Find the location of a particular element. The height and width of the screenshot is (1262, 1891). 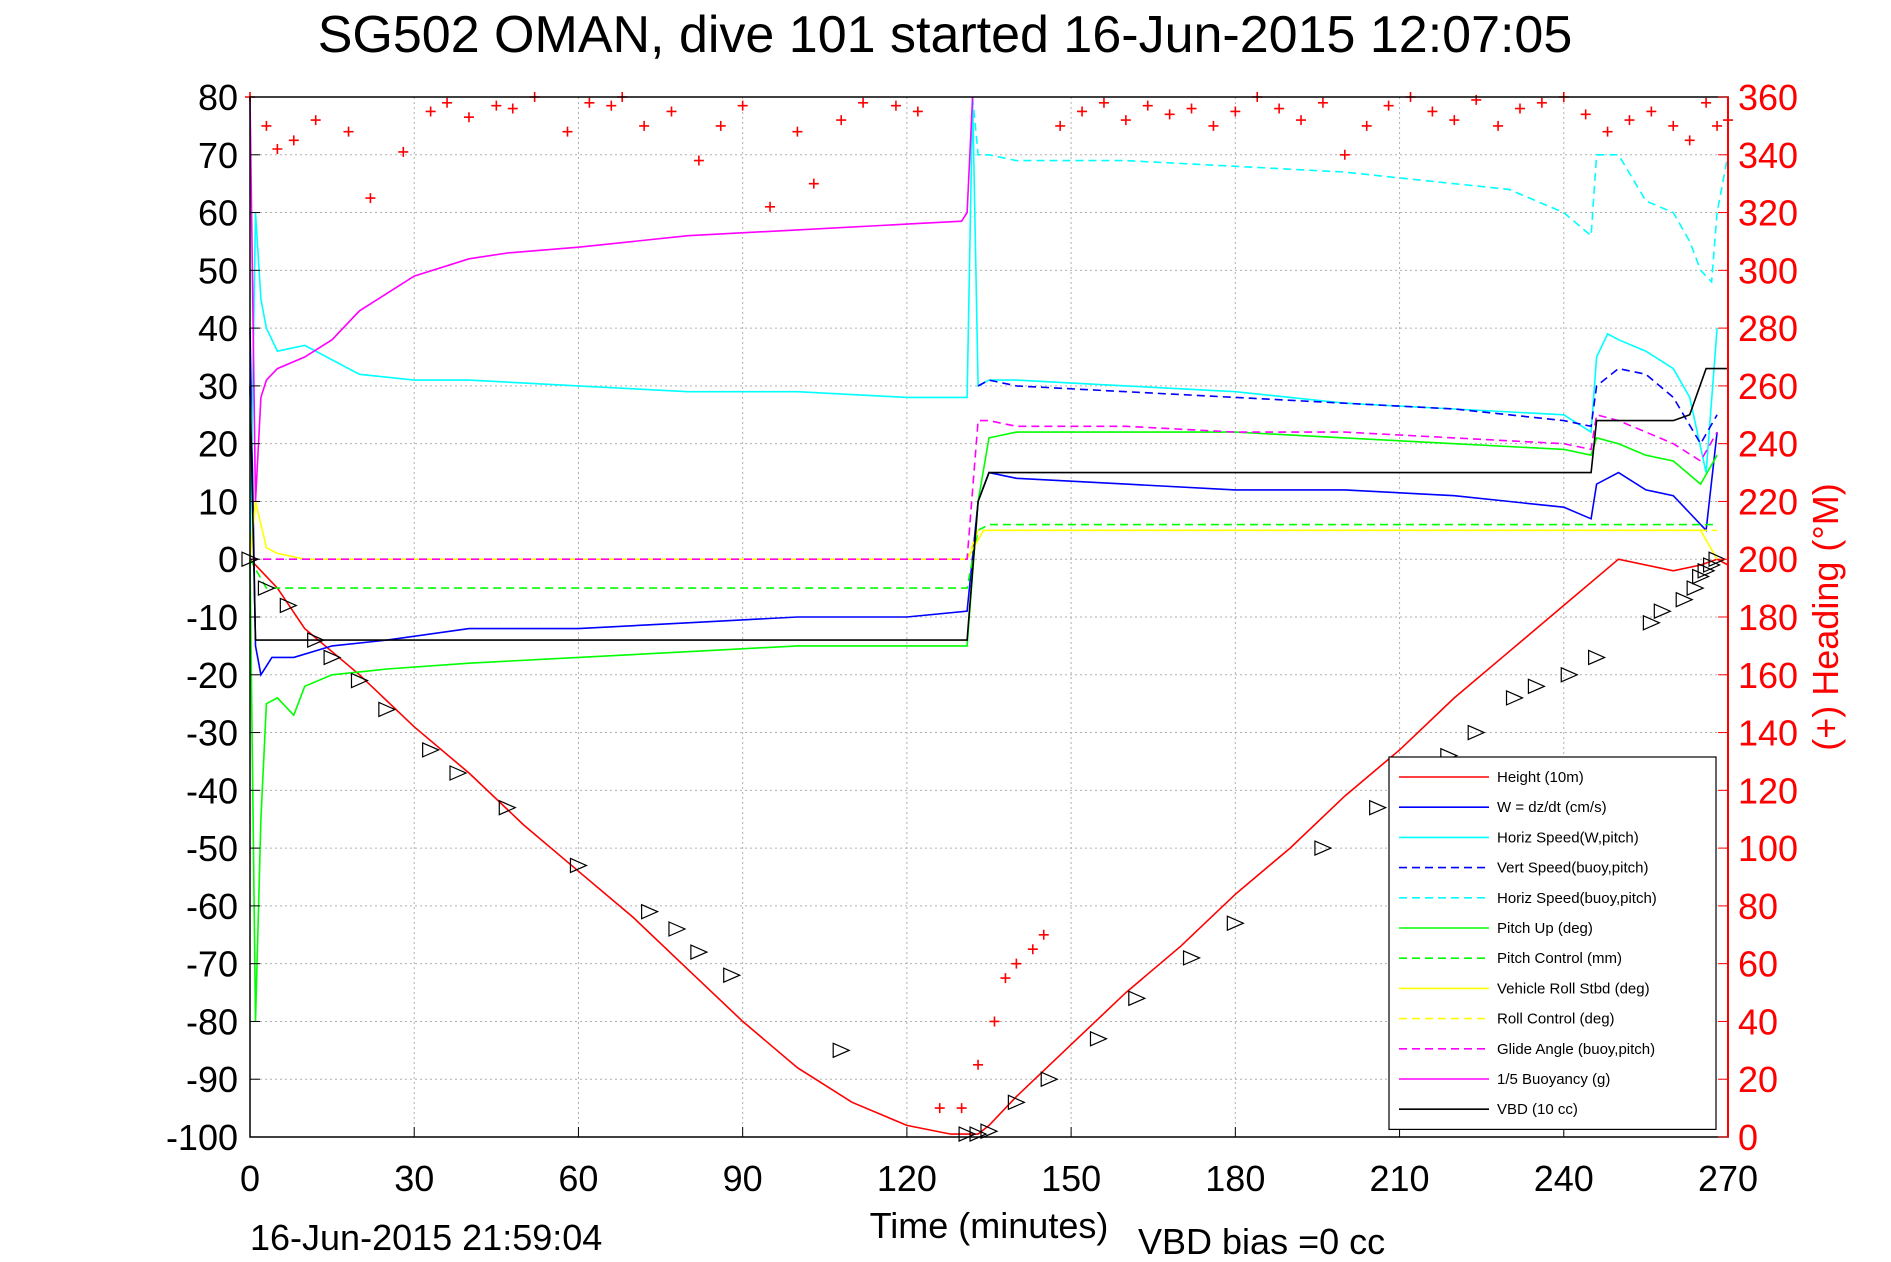

right-axis-label: (+) Heading (°M) is located at coordinates (1825, 616).